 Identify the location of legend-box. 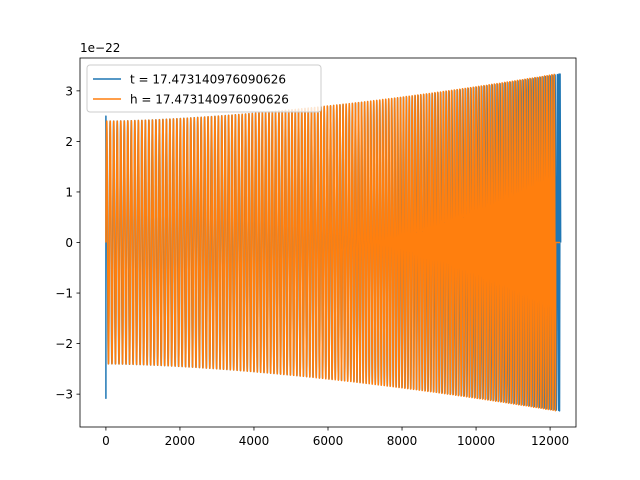
(204, 88).